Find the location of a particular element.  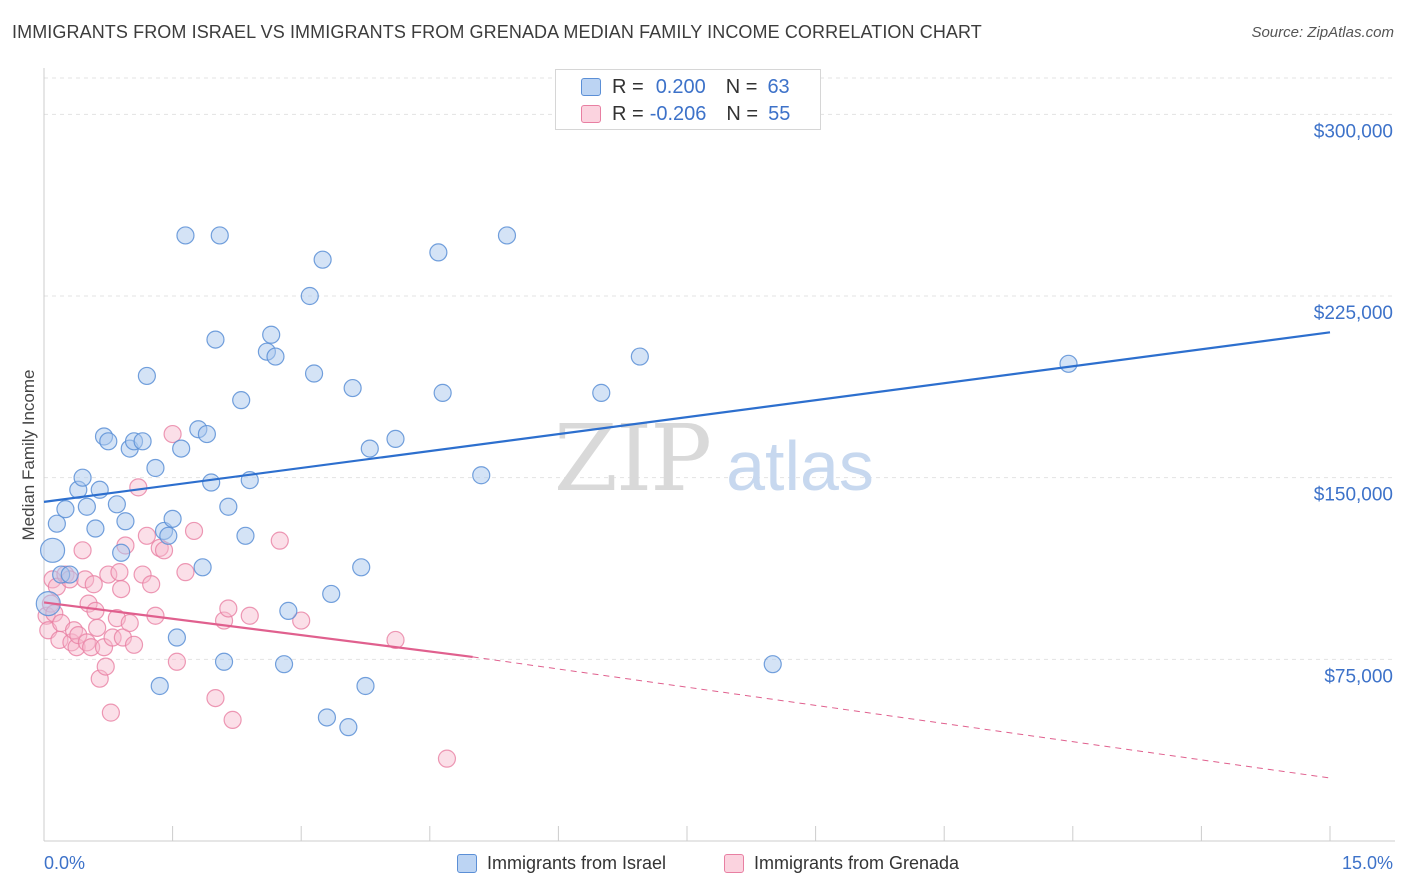

legend-r-value-grenada: -0.206 is located at coordinates (678, 113).